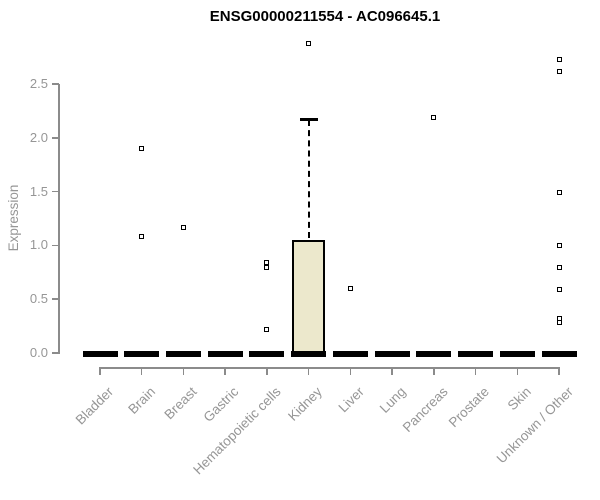 Image resolution: width=600 pixels, height=500 pixels. Describe the element at coordinates (308, 178) in the screenshot. I see `whisker-line` at that location.